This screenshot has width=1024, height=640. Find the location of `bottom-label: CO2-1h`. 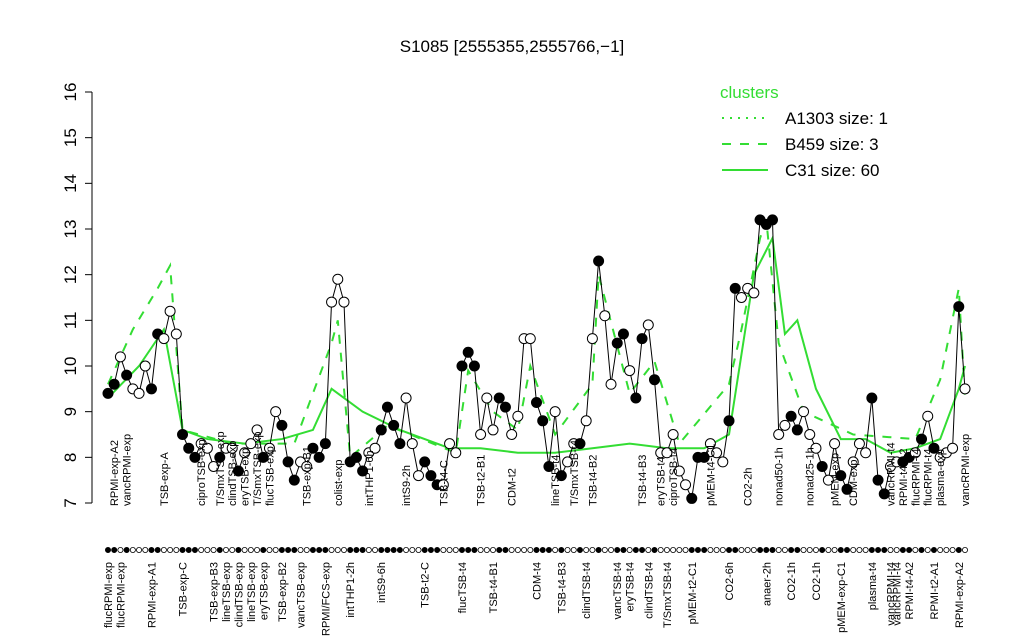

bottom-label: CO2-1h is located at coordinates (792, 581).